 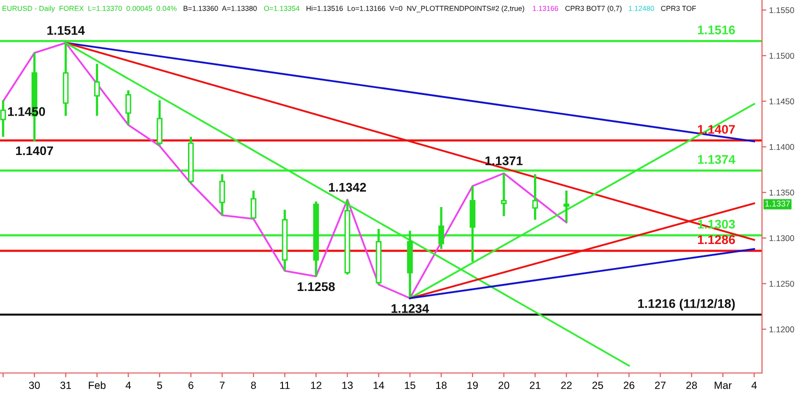 What do you see at coordinates (598, 385) in the screenshot?
I see `x-tick-label: 25` at bounding box center [598, 385].